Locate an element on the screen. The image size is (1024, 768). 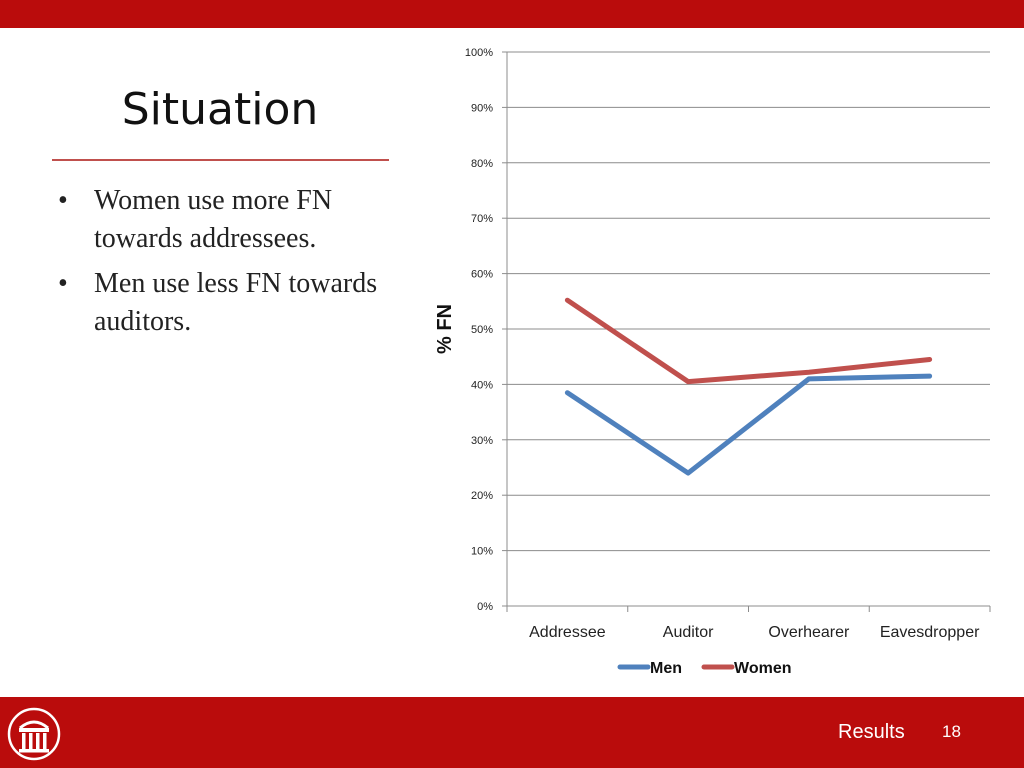
x-tick-label: Auditor is located at coordinates (688, 632).